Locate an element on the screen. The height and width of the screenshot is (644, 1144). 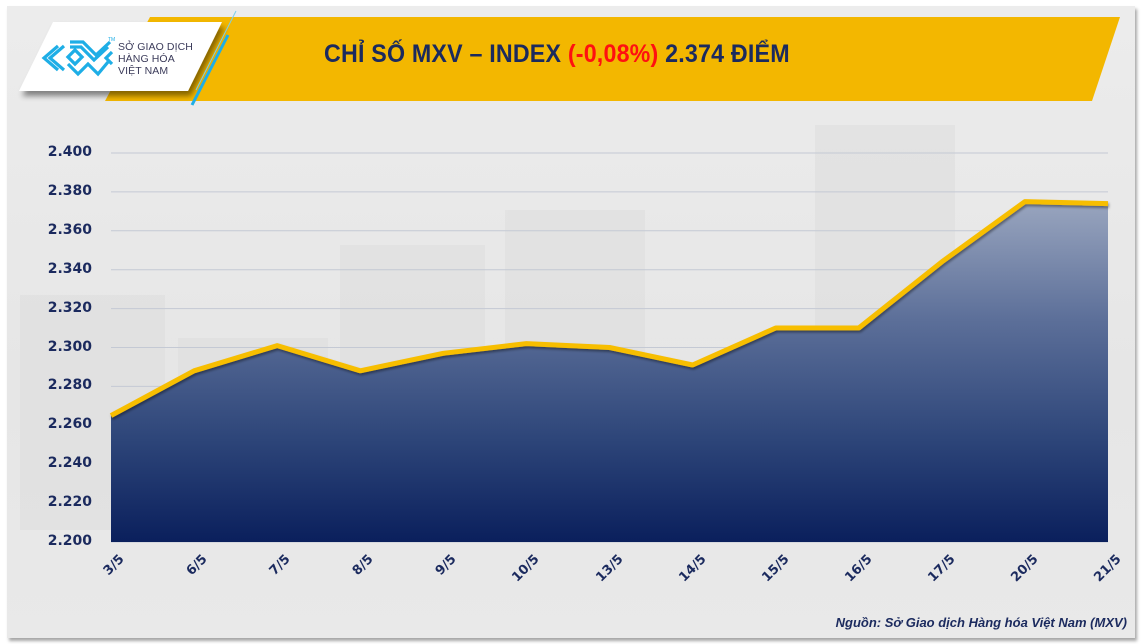
y-tick-label: 2.340 is located at coordinates (69, 268).